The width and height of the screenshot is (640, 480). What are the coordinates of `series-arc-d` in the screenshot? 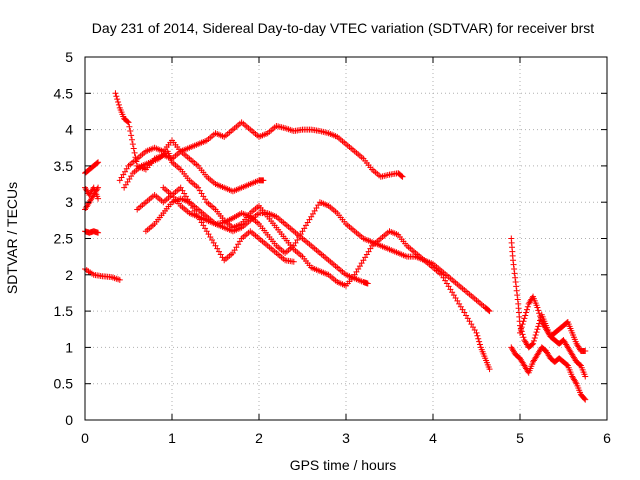 It's located at (92, 232).